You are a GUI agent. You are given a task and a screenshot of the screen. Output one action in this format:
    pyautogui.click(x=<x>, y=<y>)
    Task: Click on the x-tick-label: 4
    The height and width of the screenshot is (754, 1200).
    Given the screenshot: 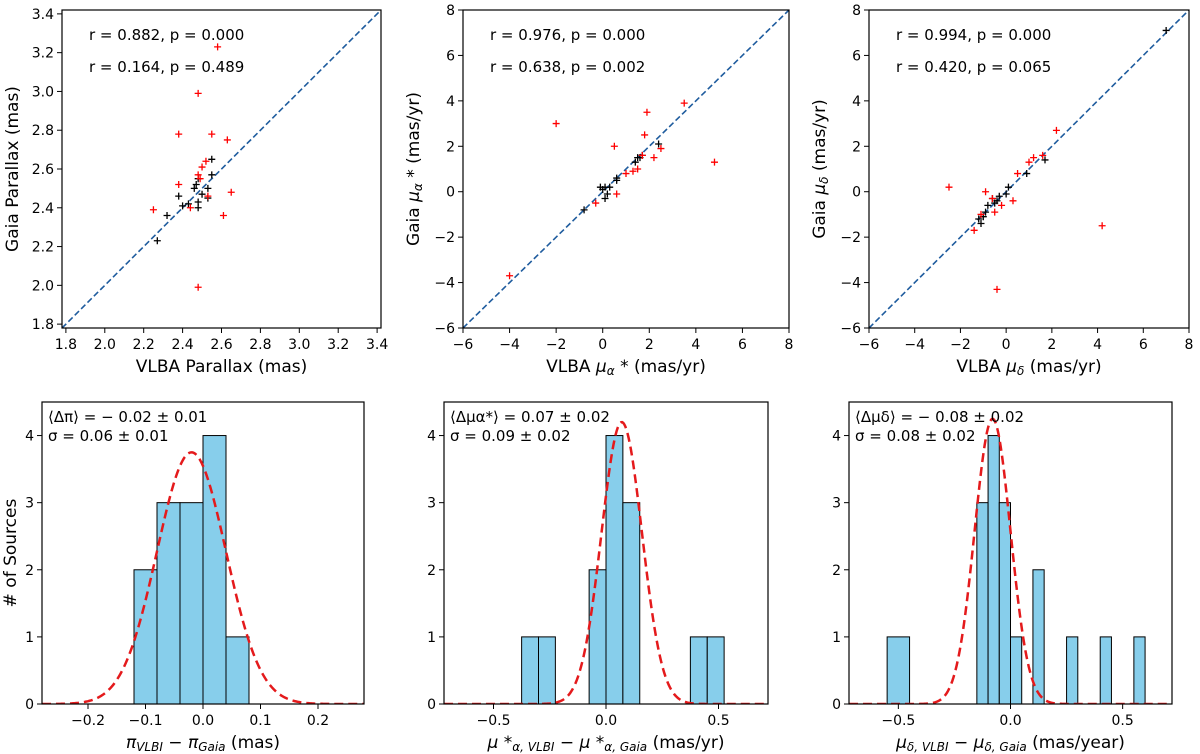 What is the action you would take?
    pyautogui.click(x=1097, y=345)
    